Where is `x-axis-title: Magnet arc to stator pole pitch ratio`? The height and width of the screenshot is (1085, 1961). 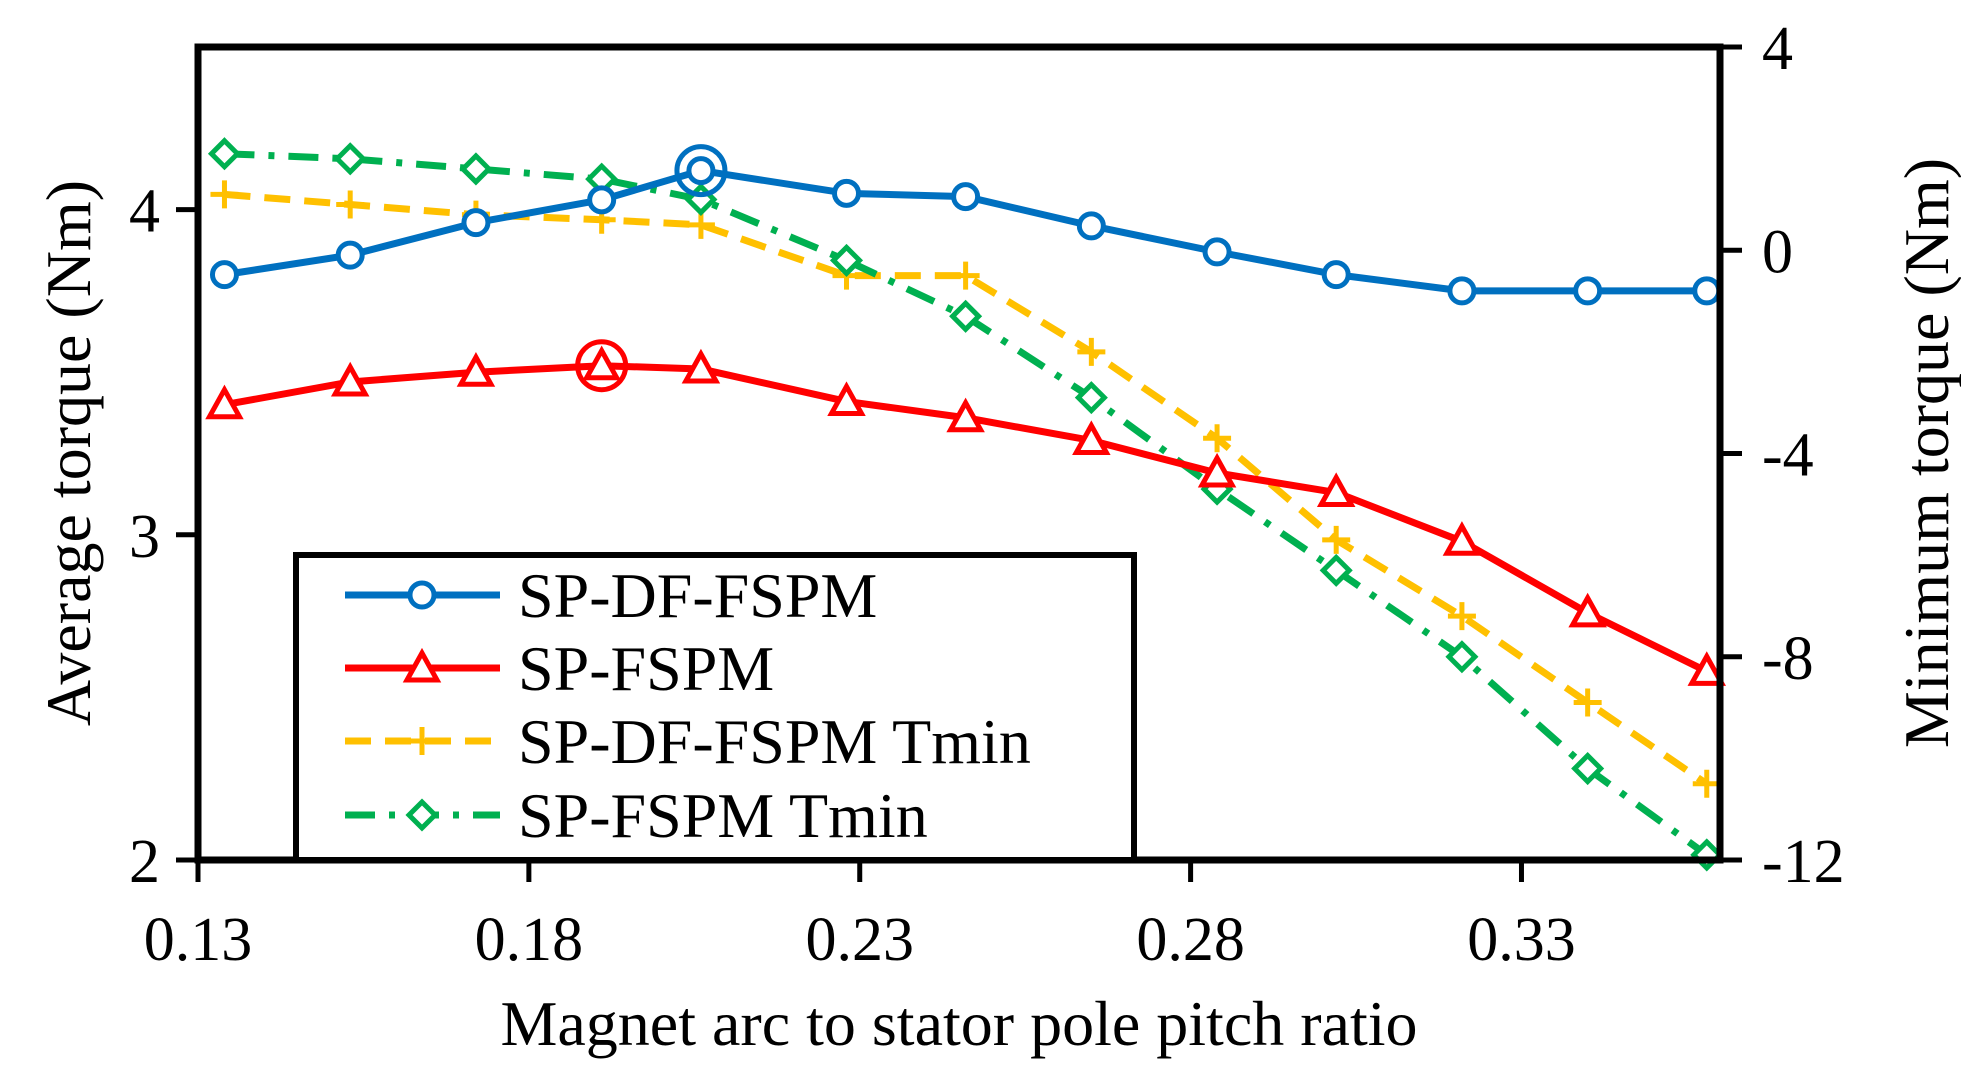
x-axis-title: Magnet arc to stator pole pitch ratio is located at coordinates (958, 1023).